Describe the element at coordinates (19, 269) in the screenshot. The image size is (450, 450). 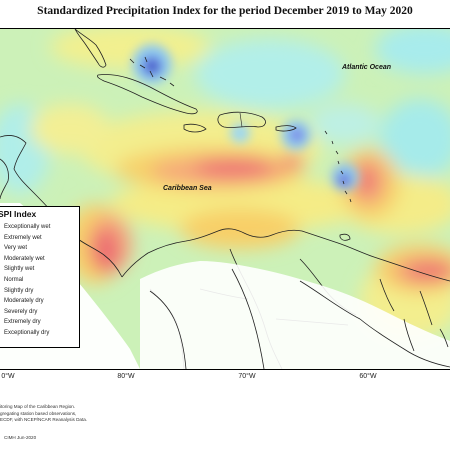
I see `legend-item: Slightly wet` at that location.